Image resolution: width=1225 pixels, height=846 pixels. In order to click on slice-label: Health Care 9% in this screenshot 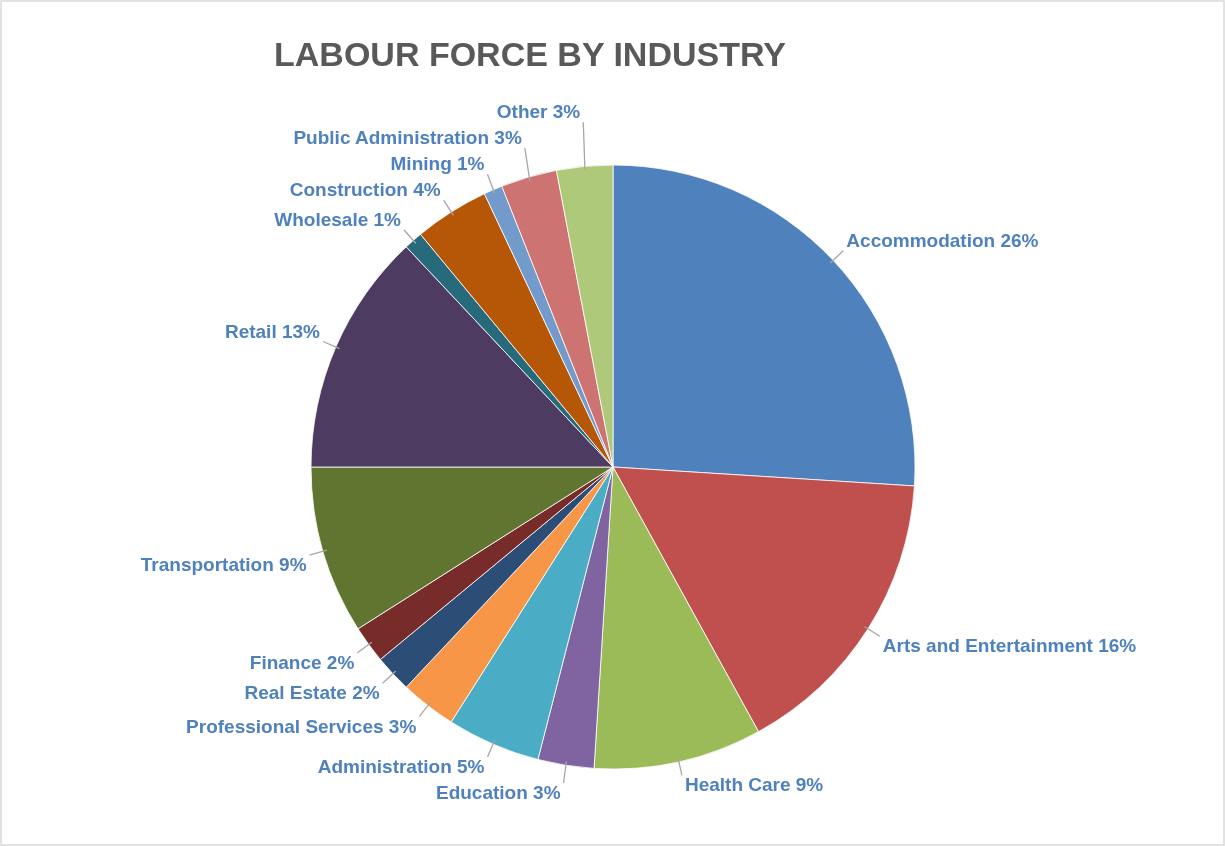, I will do `click(754, 785)`.